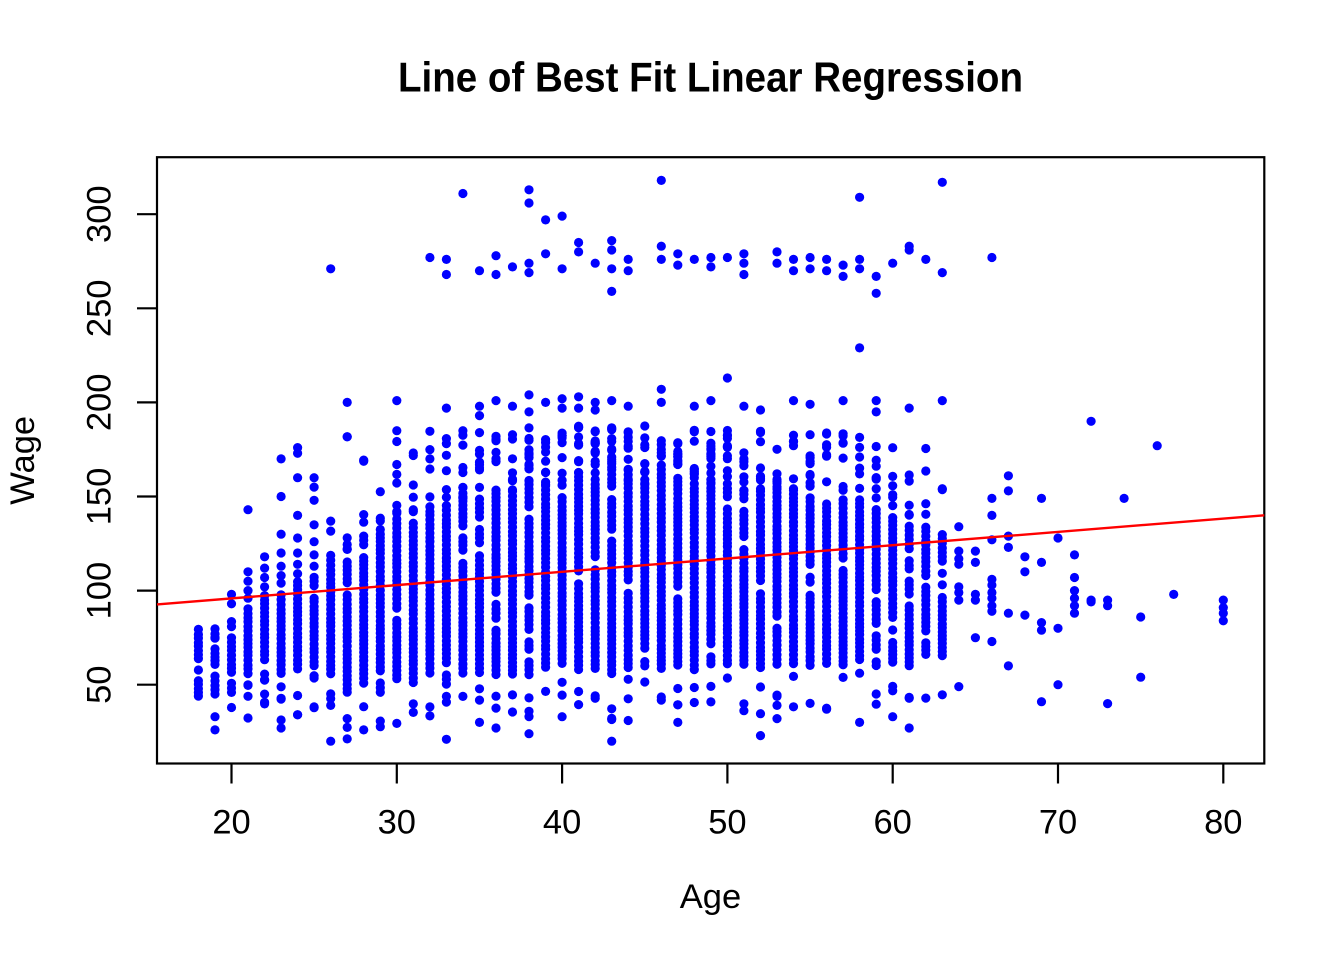  I want to click on svg-text: 100, so click(100, 591).